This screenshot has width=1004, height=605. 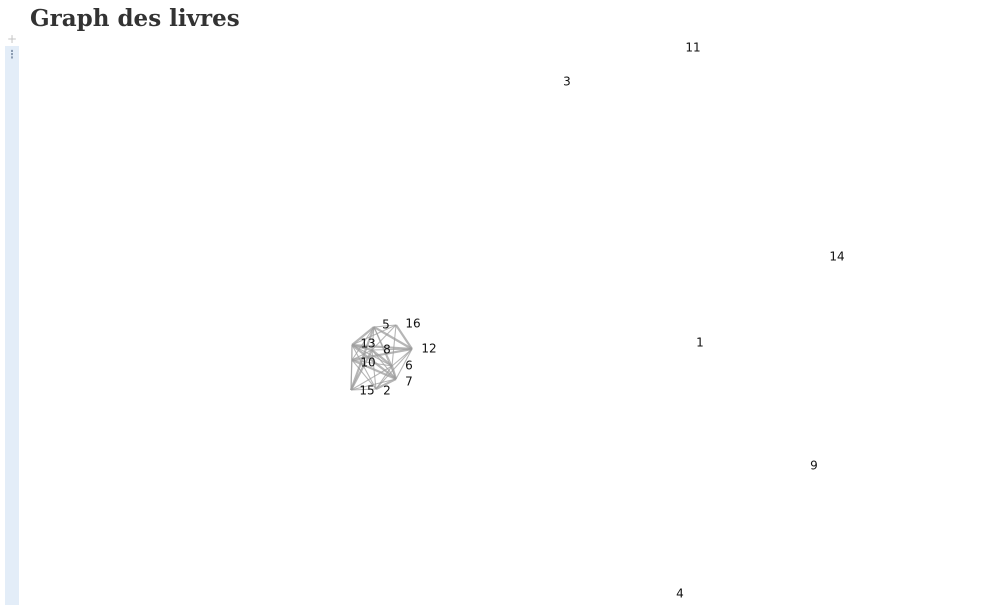 I want to click on graph-node-1: 1, so click(x=700, y=343).